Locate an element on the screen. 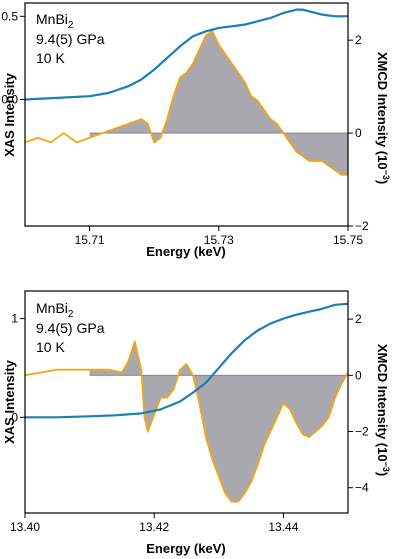 This screenshot has height=559, width=401. top-xas-line is located at coordinates (186, 54).